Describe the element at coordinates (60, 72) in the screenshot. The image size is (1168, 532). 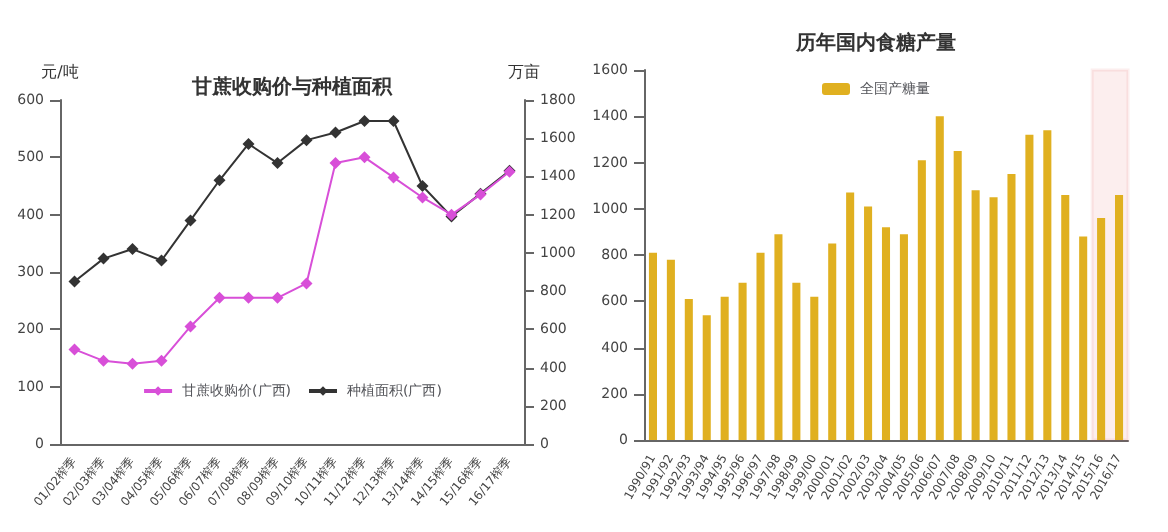
I see `y-axis-title: 元/吨` at that location.